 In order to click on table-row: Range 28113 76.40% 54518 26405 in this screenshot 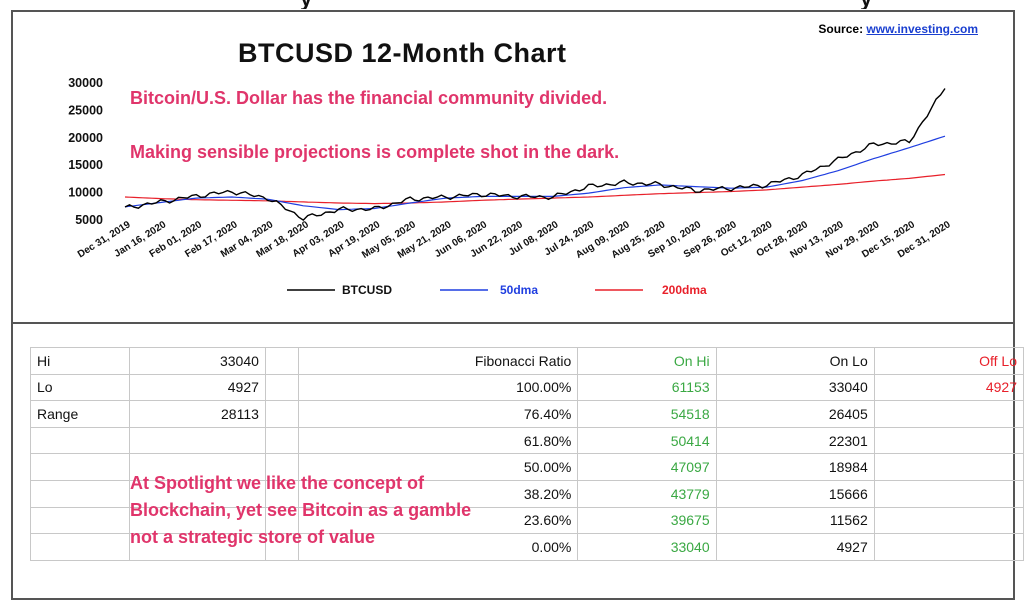, I will do `click(527, 414)`.